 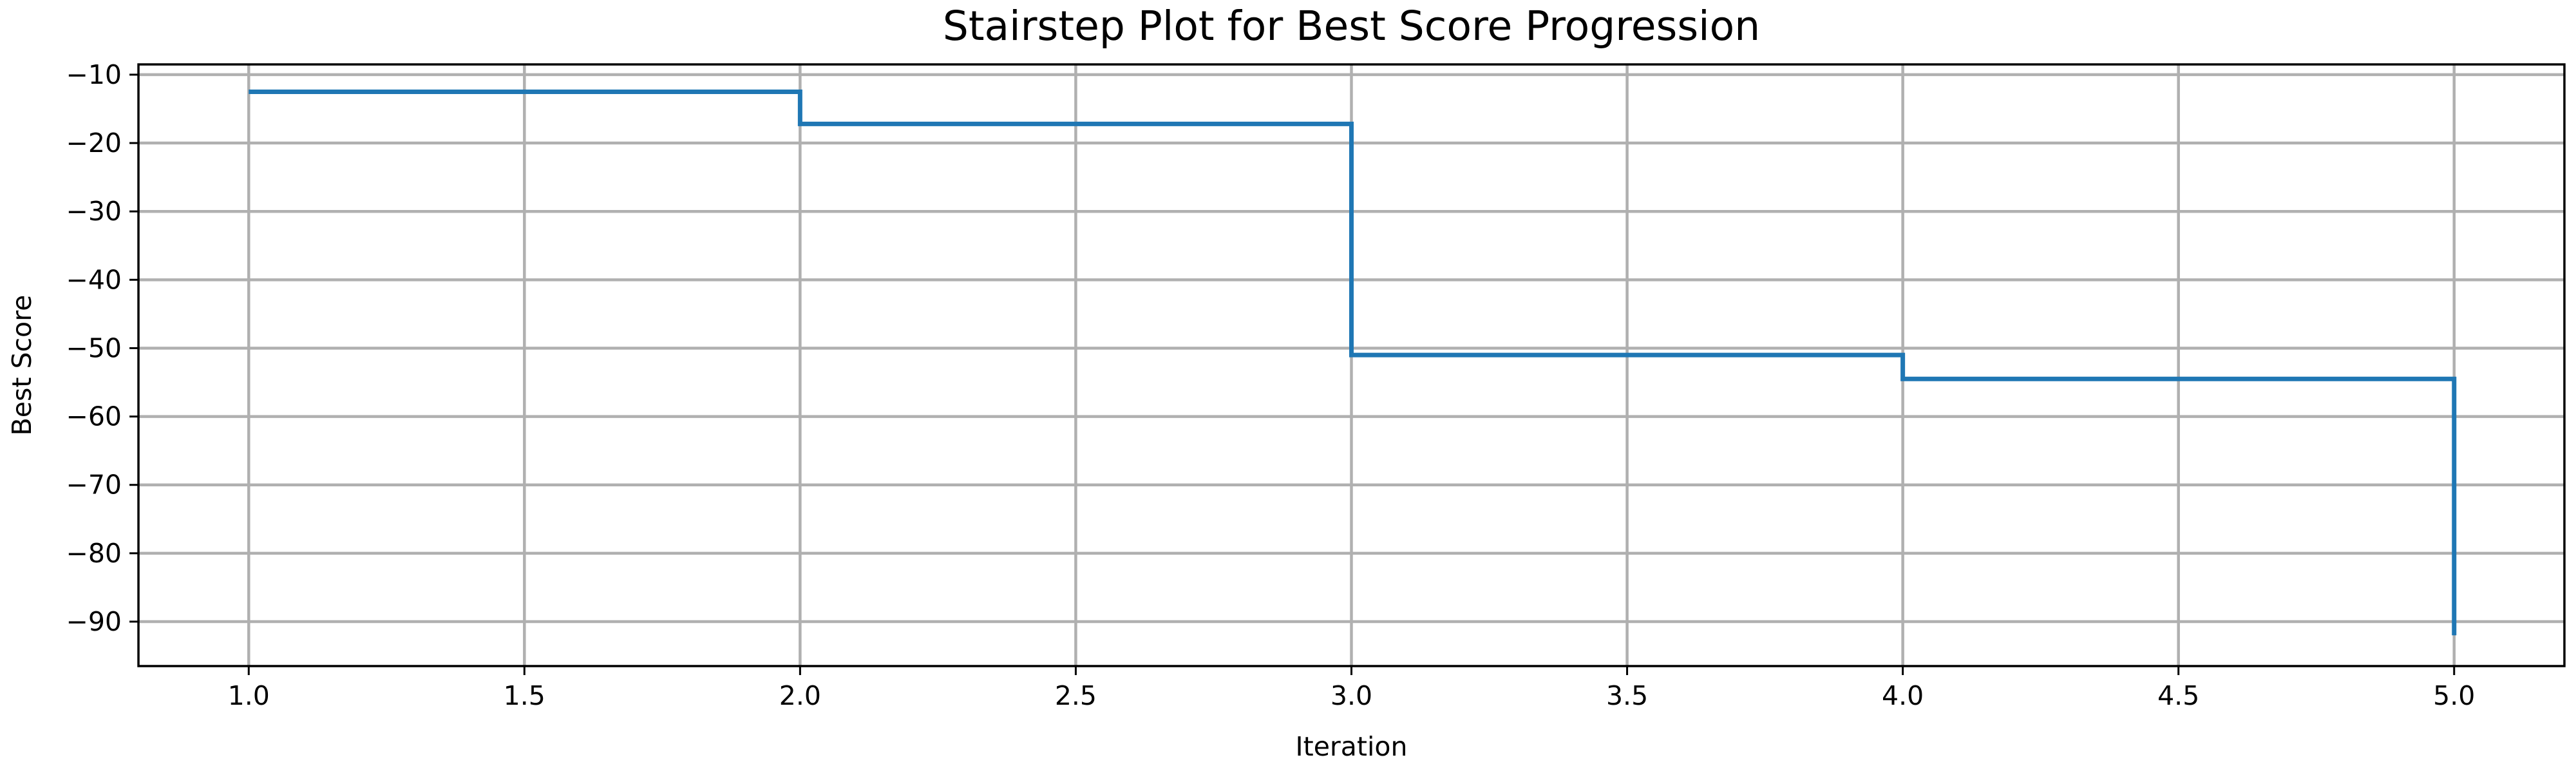 What do you see at coordinates (94, 211) in the screenshot?
I see `y-tick-label-2: −30` at bounding box center [94, 211].